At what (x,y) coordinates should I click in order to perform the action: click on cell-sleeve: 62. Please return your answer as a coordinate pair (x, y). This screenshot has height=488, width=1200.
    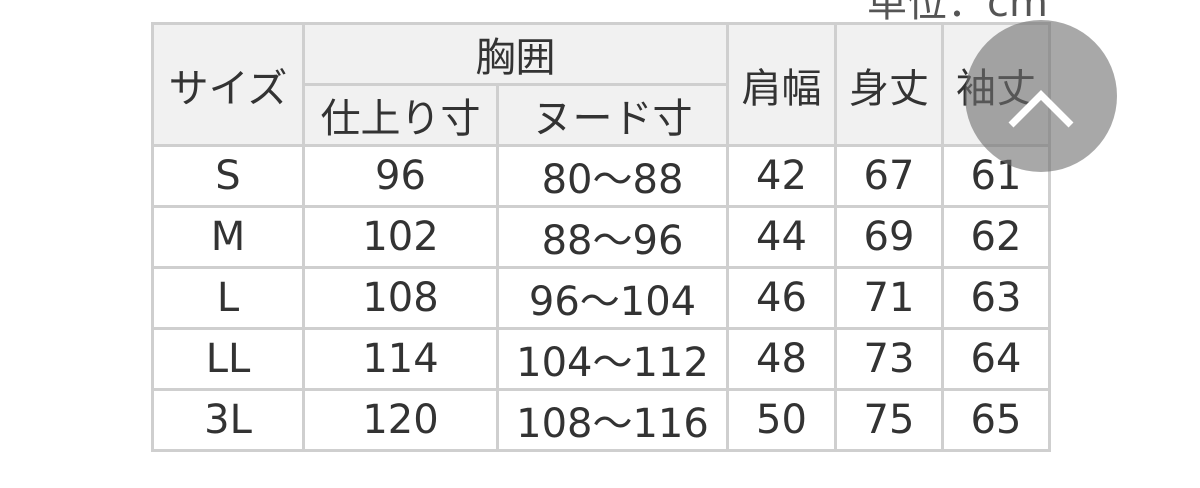
    Looking at the image, I should click on (996, 237).